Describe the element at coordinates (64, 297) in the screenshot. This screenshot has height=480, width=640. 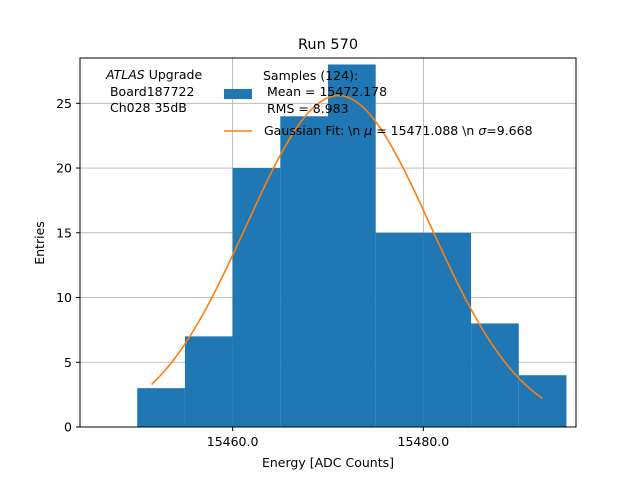
I see `y-tick-label: 10` at that location.